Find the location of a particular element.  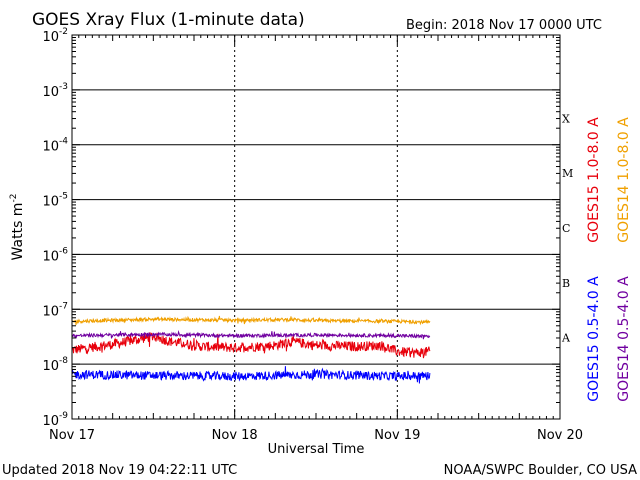

y-tick-exp: -8 is located at coordinates (63, 361).